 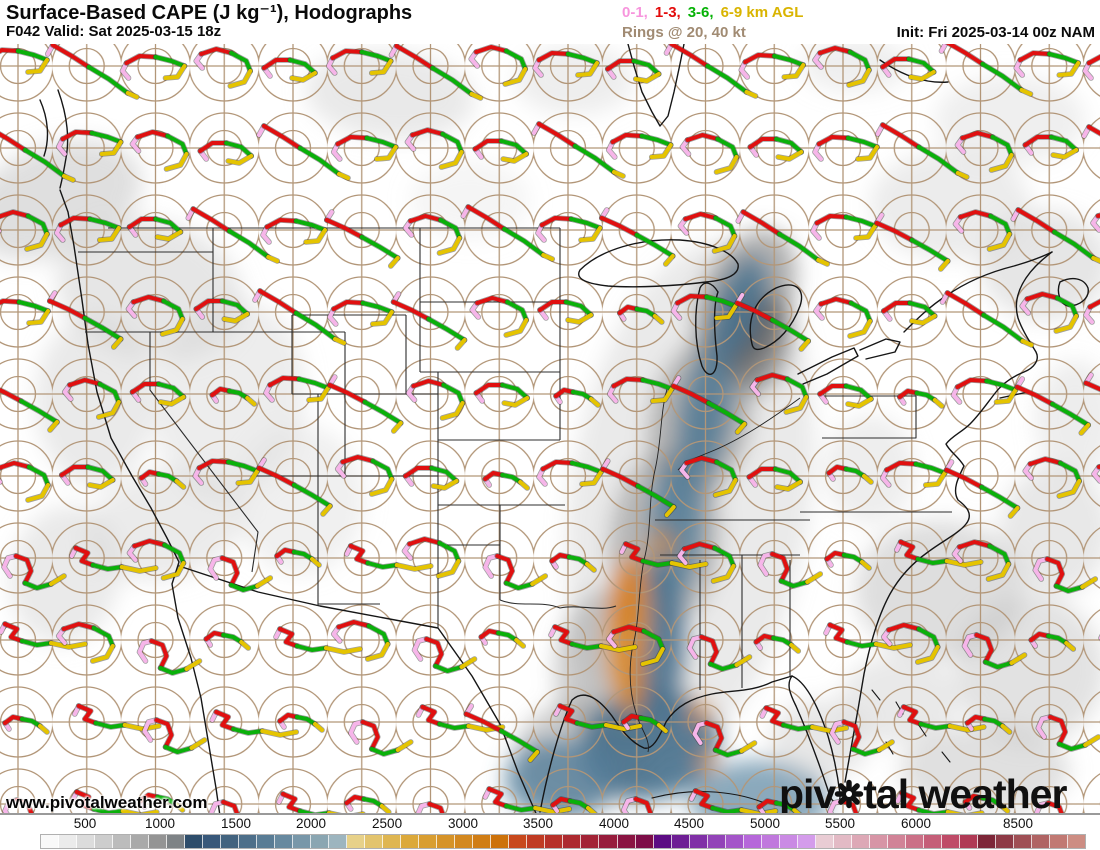 I want to click on lake-erie, so click(x=828, y=366).